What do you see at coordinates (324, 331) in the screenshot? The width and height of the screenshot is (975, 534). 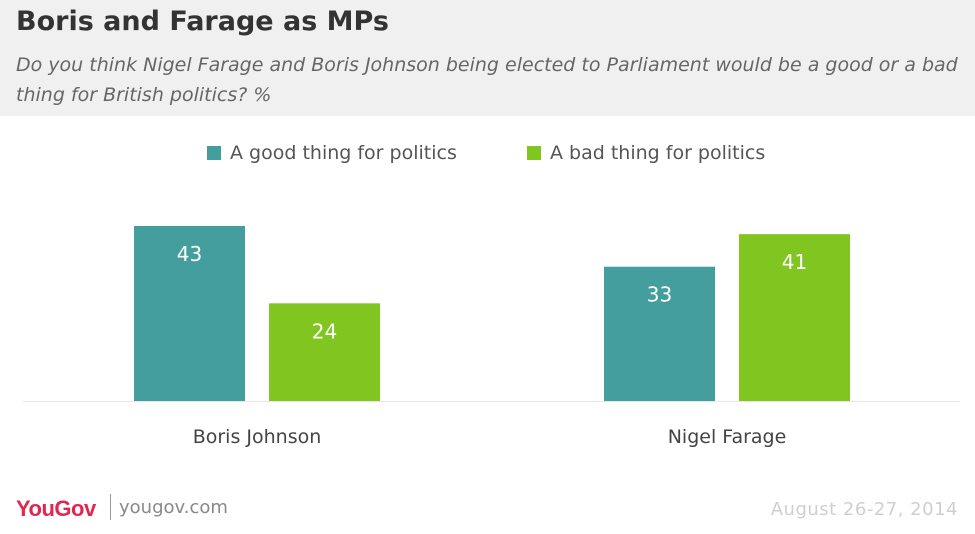 I see `data-label: 24` at bounding box center [324, 331].